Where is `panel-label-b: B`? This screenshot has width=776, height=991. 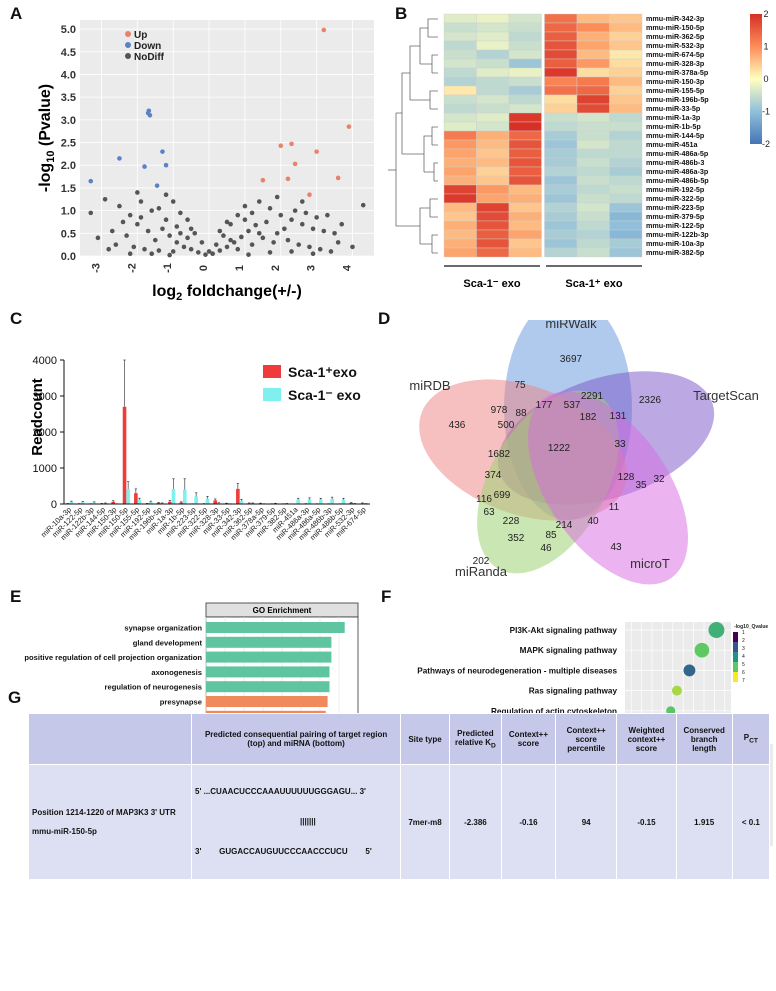 panel-label-b: B is located at coordinates (401, 13).